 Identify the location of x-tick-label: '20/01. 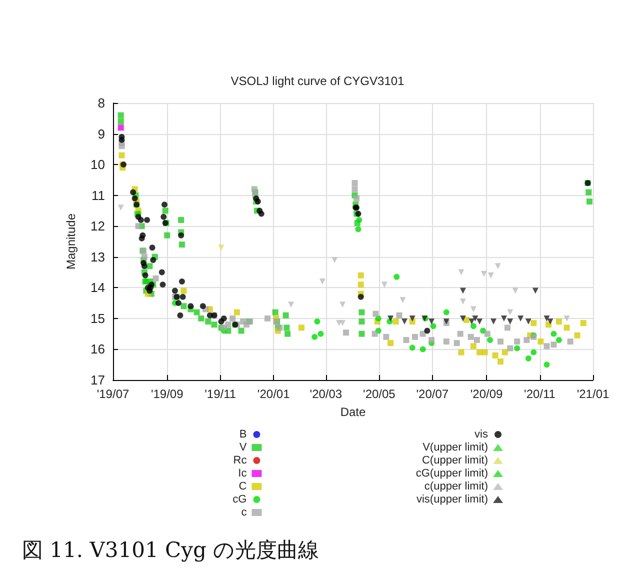
(273, 394).